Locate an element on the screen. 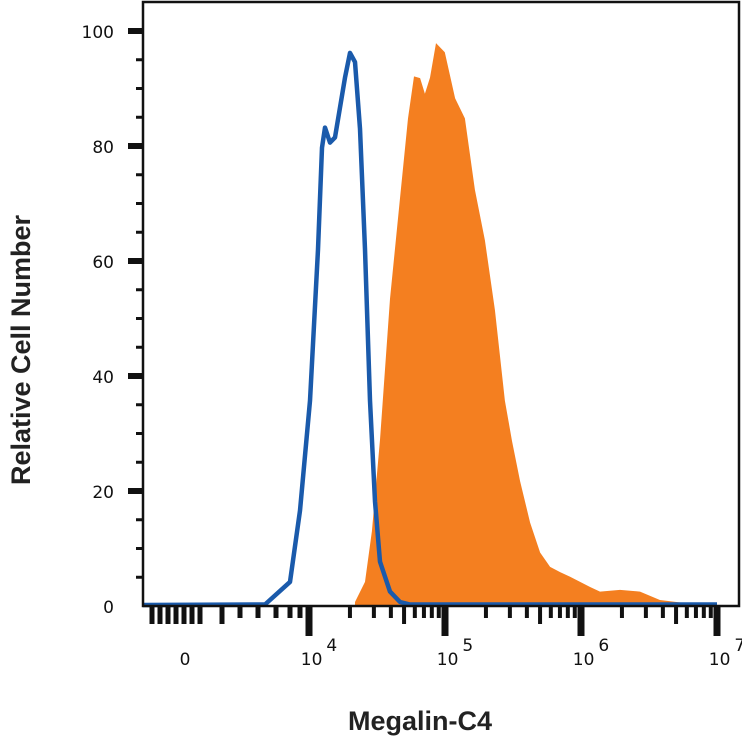 This screenshot has width=742, height=746. x-tick-base: 0 is located at coordinates (185, 660).